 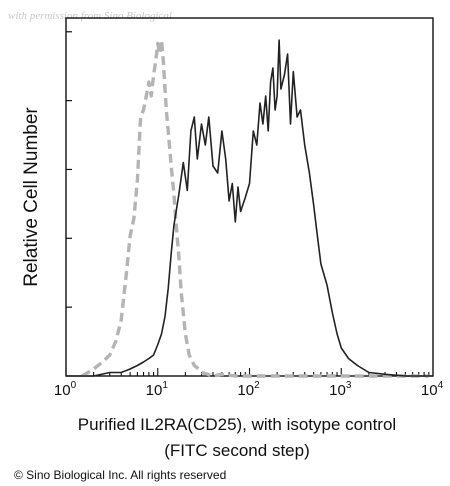 I want to click on x-tick-labels: 10⁰ 10¹ 10² 10³ 10⁴, so click(x=249, y=389).